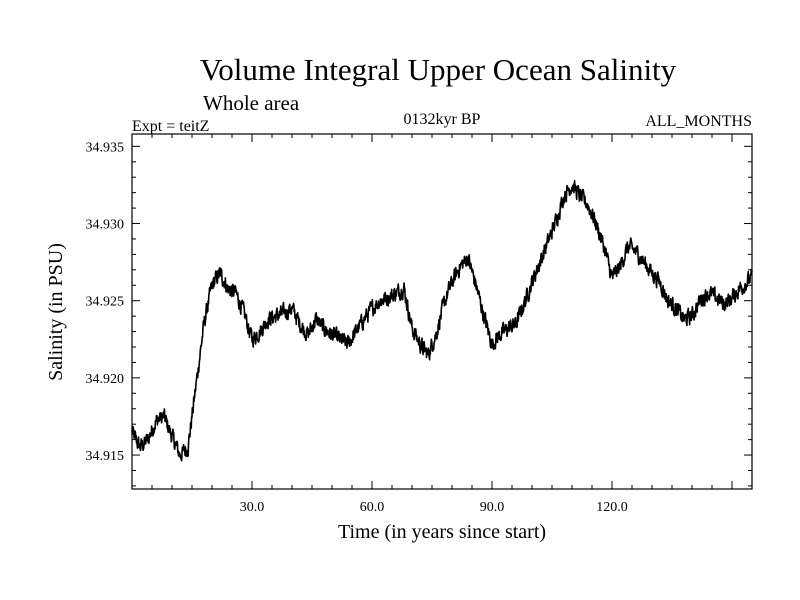 The height and width of the screenshot is (600, 800). I want to click on y-tick-label: 34.930, so click(105, 225).